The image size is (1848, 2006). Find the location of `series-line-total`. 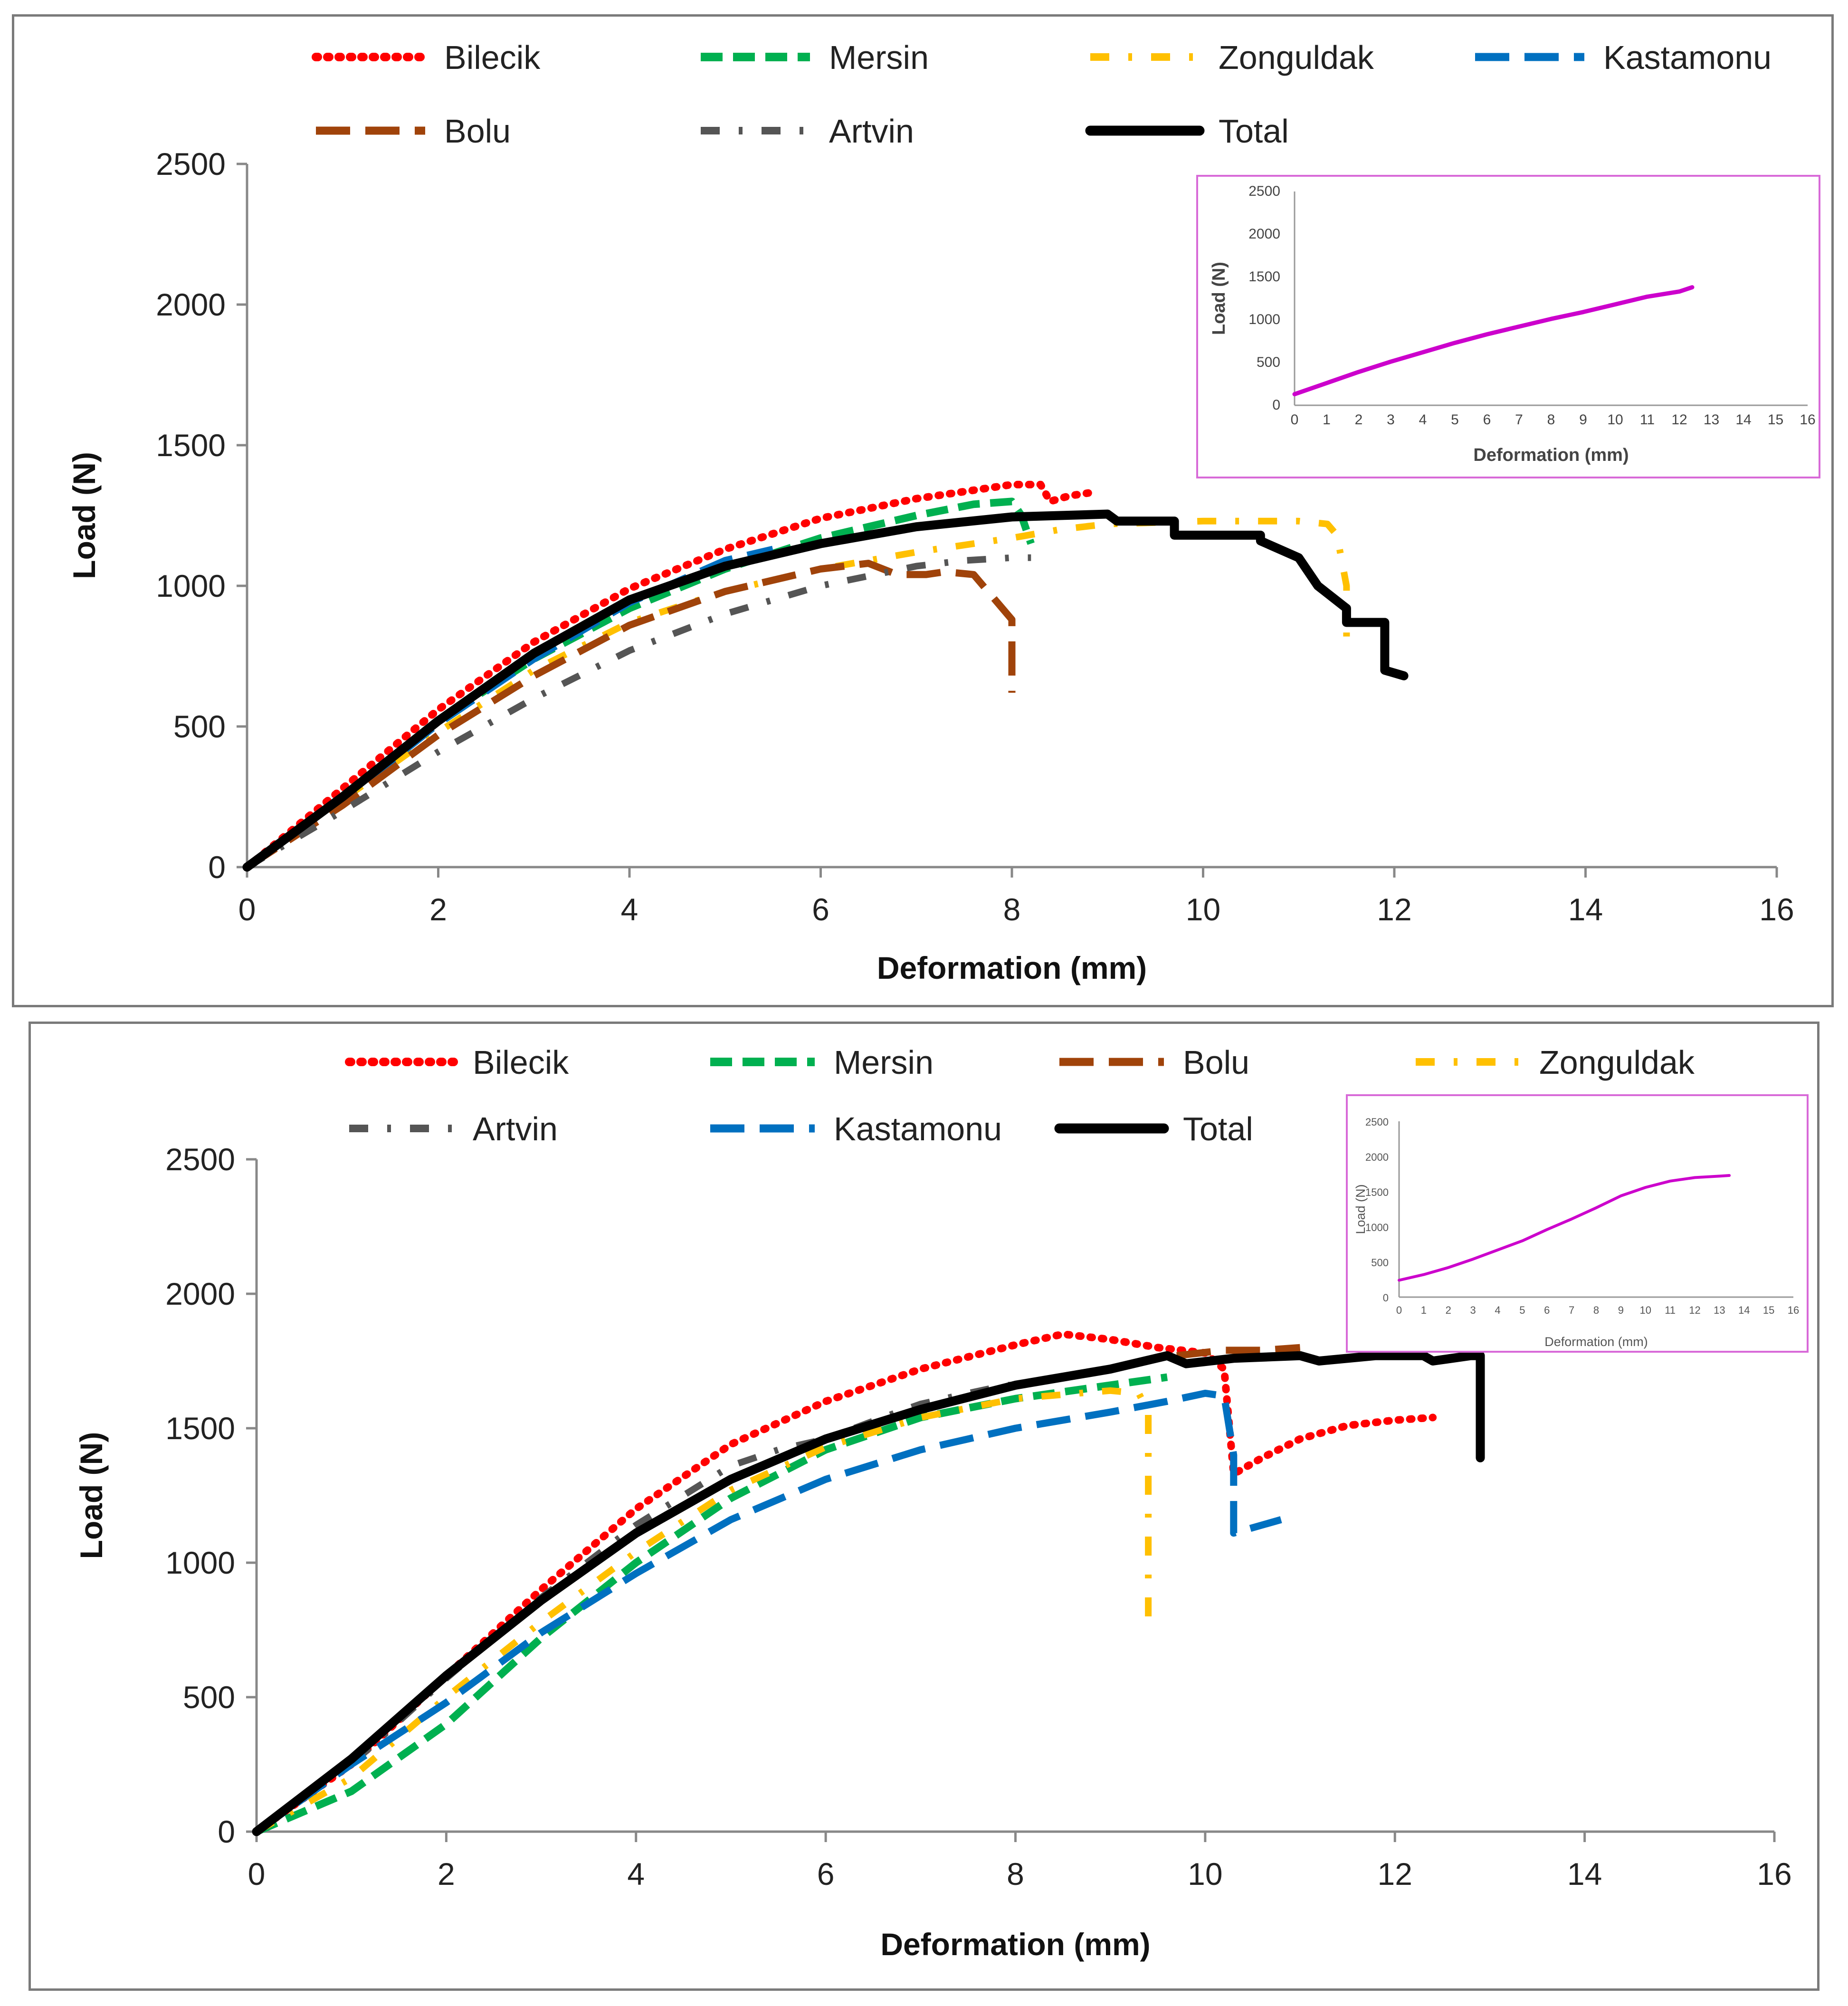

series-line-total is located at coordinates (826, 690).